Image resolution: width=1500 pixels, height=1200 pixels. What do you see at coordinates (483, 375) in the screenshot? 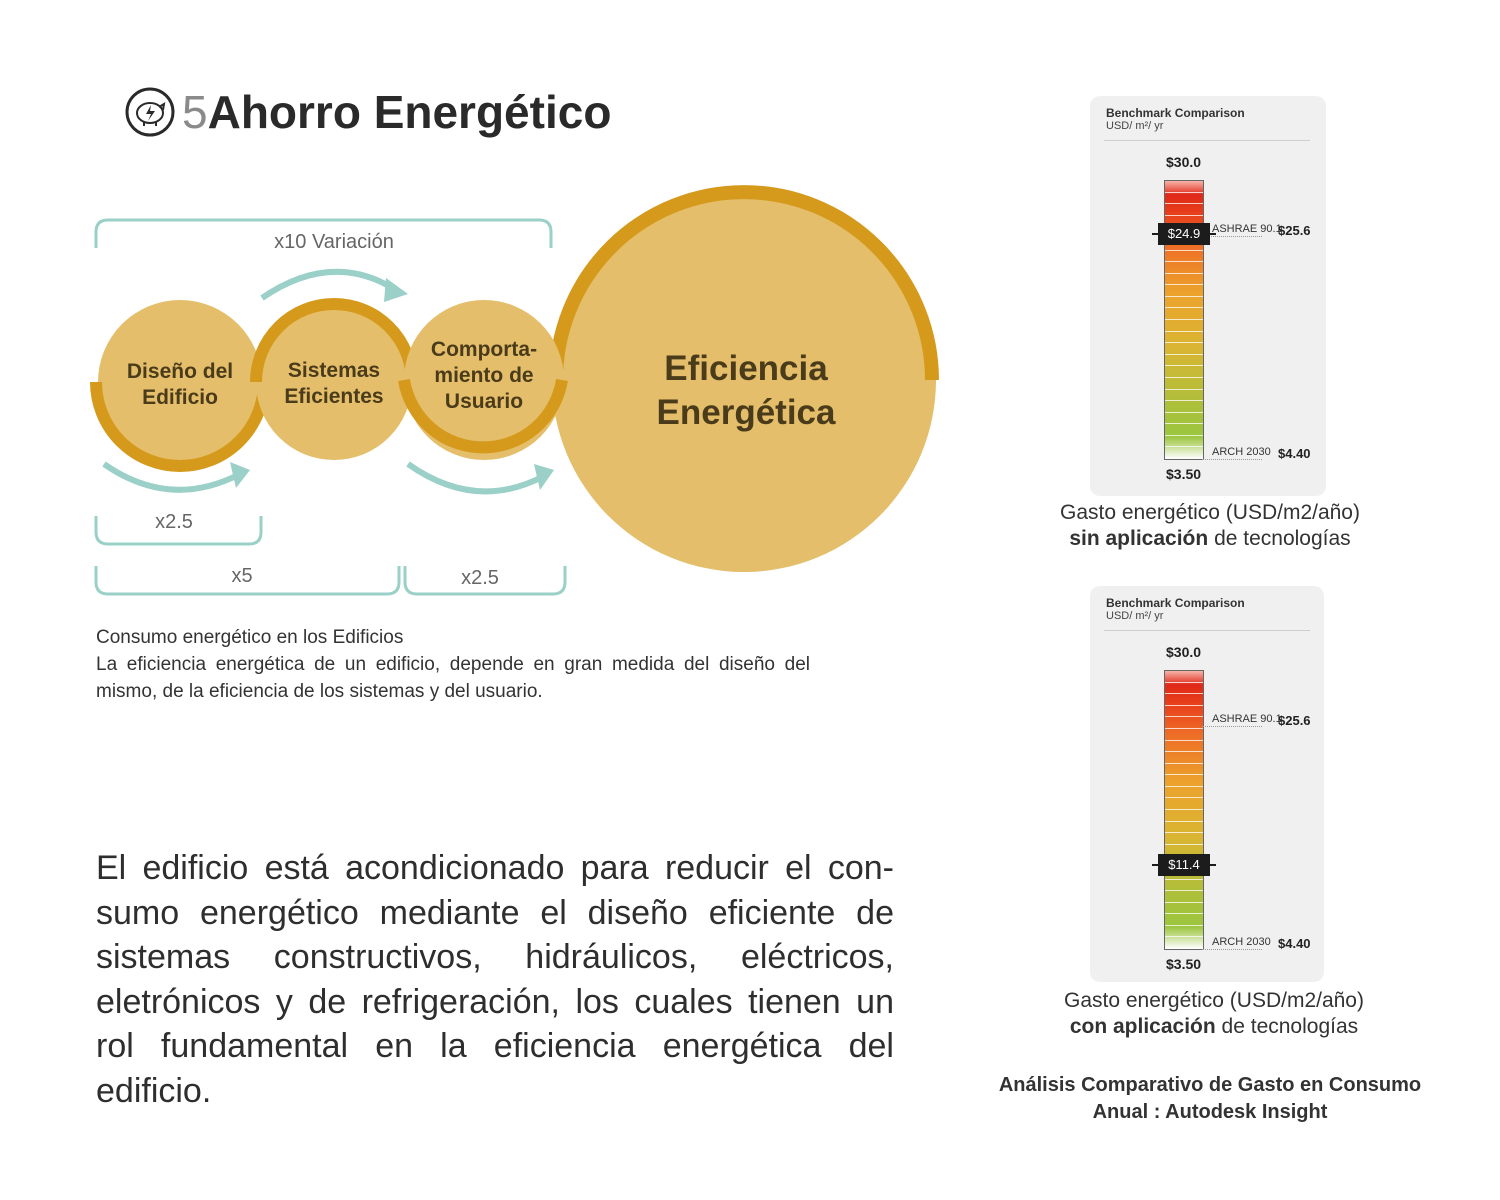
I see `circle-label-comportamiento-2: miento de` at bounding box center [483, 375].